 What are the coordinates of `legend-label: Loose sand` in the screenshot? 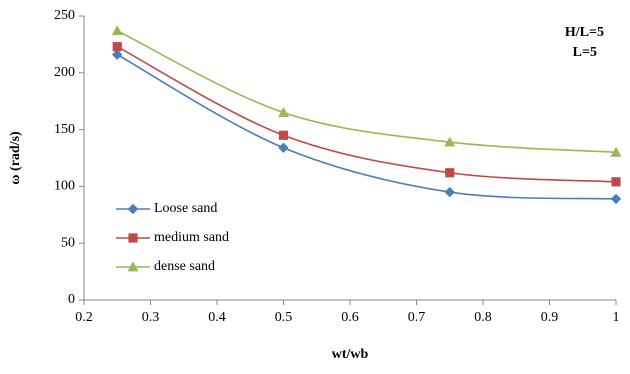 It's located at (185, 208).